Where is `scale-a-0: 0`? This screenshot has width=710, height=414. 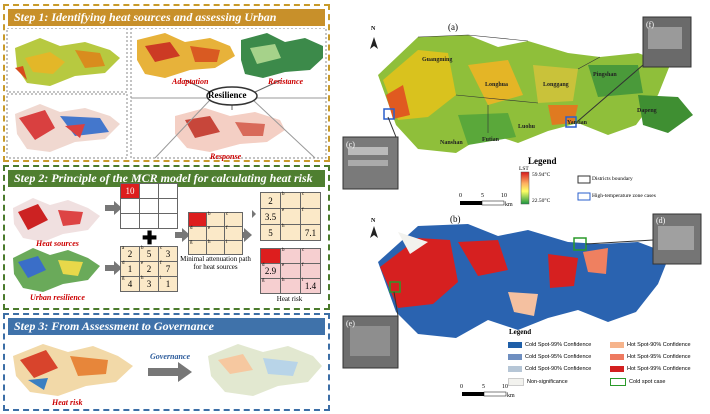
scale-a-0: 0 is located at coordinates (460, 196).